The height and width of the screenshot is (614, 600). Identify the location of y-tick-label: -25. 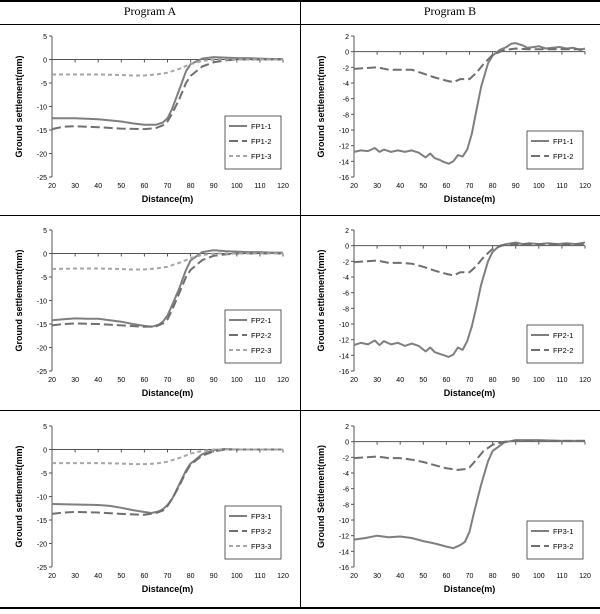
(42, 568).